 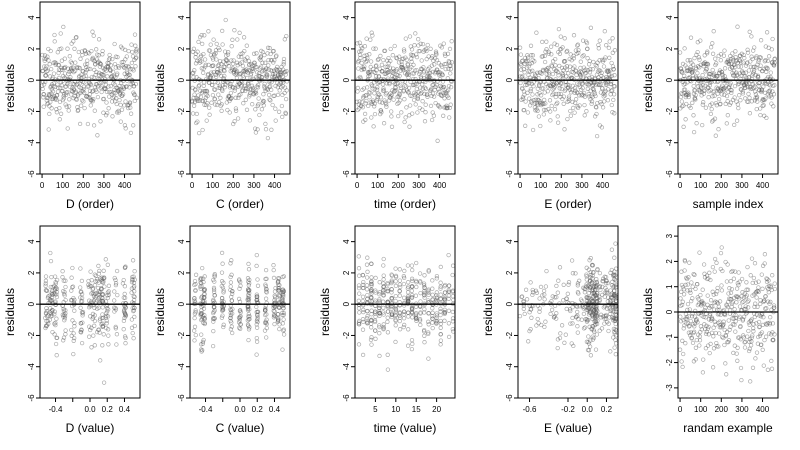 What do you see at coordinates (406, 312) in the screenshot?
I see `data-points` at bounding box center [406, 312].